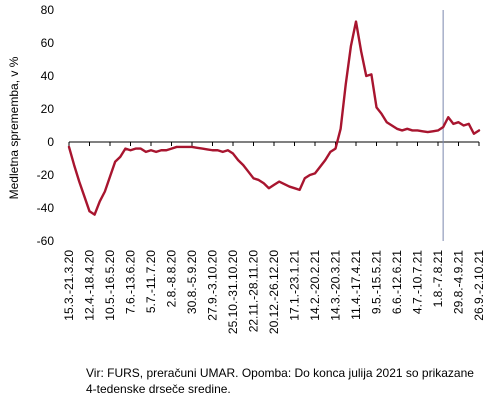 Image resolution: width=490 pixels, height=400 pixels. I want to click on y-tick-label: 40, so click(48, 76).